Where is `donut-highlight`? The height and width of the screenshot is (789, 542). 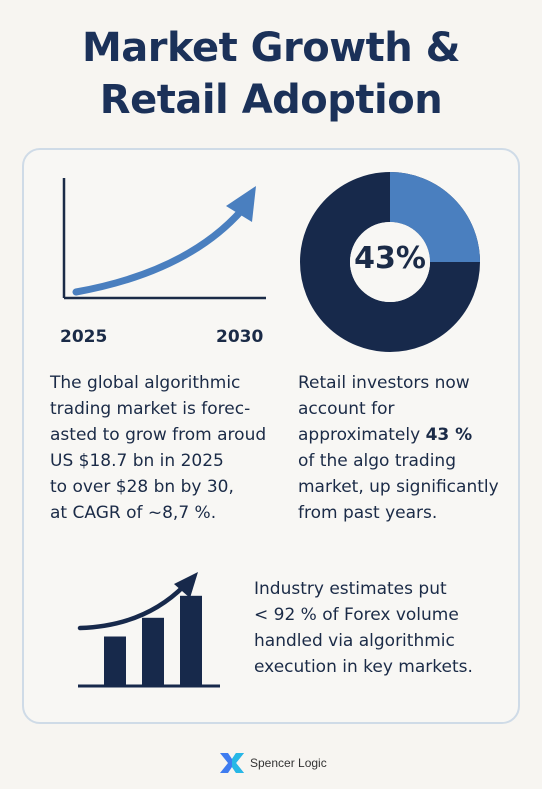
donut-highlight is located at coordinates (390, 262).